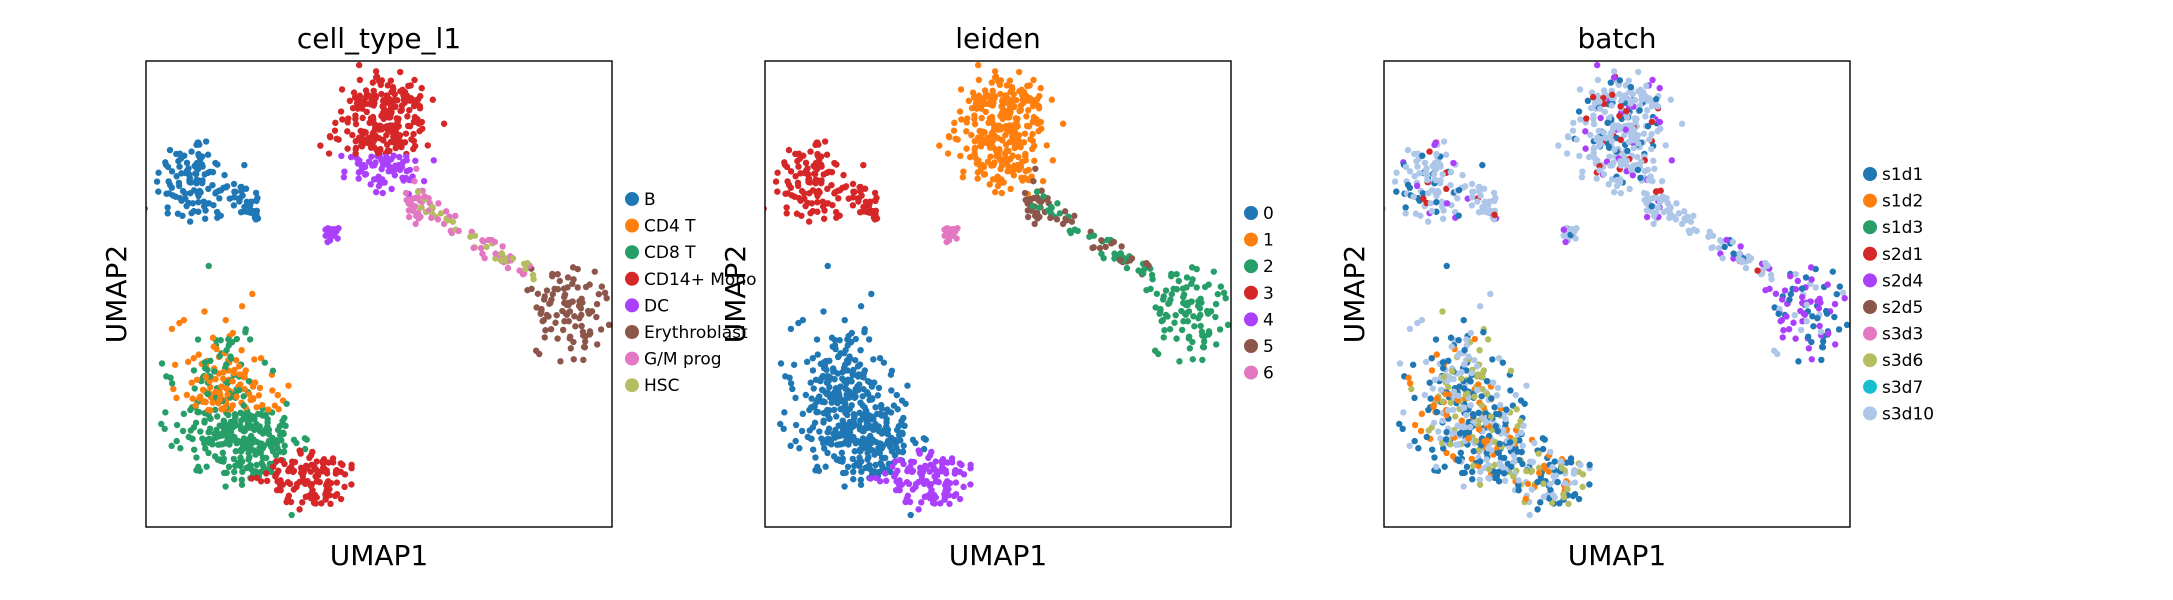 This screenshot has height=600, width=2173. I want to click on legend-label: s2d1, so click(1902, 255).